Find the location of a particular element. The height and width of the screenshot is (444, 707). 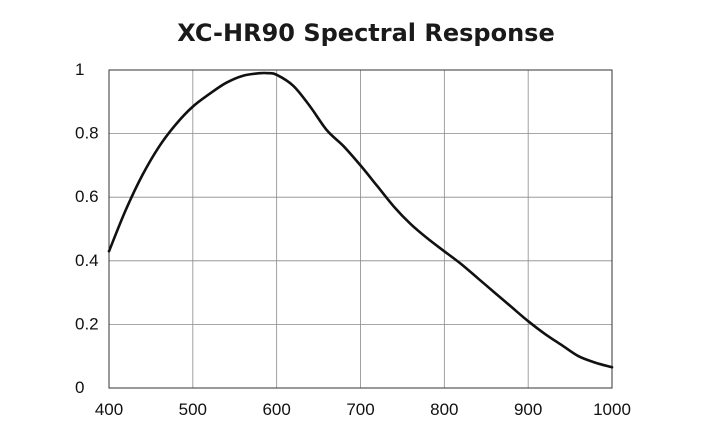

x-tick-label: 700 is located at coordinates (360, 409).